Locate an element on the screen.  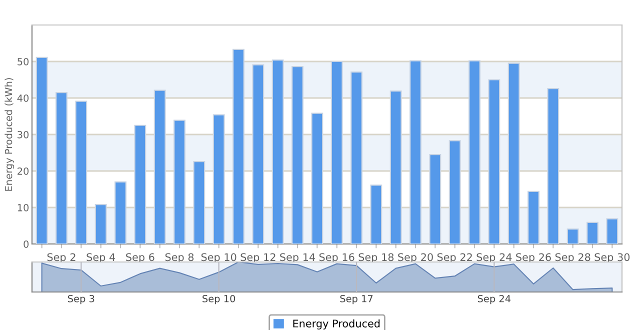
y-tick-label: 40 is located at coordinates (23, 98).